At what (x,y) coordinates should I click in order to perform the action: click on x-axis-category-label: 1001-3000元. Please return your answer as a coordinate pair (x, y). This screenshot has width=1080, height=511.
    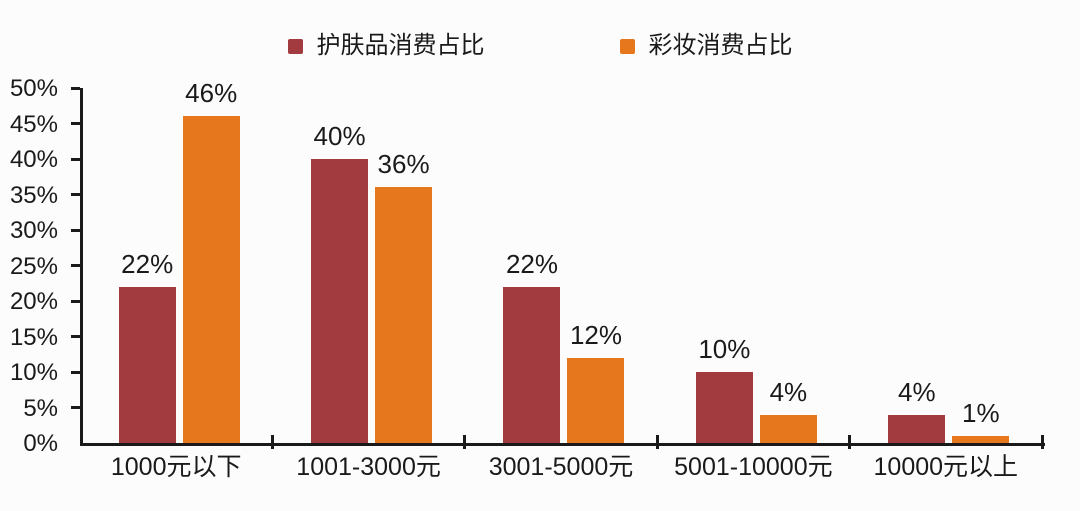
    Looking at the image, I should click on (368, 467).